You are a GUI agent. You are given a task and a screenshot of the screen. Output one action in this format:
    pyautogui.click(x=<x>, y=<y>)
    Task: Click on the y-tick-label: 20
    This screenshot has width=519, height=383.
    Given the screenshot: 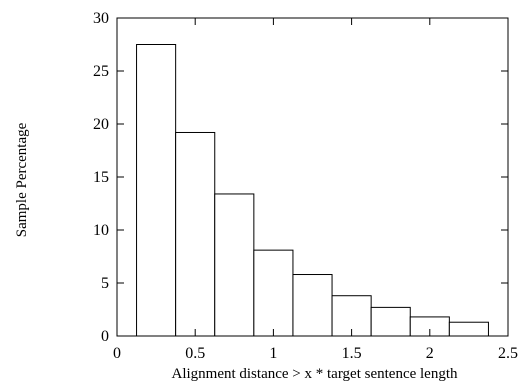 What is the action you would take?
    pyautogui.click(x=101, y=124)
    